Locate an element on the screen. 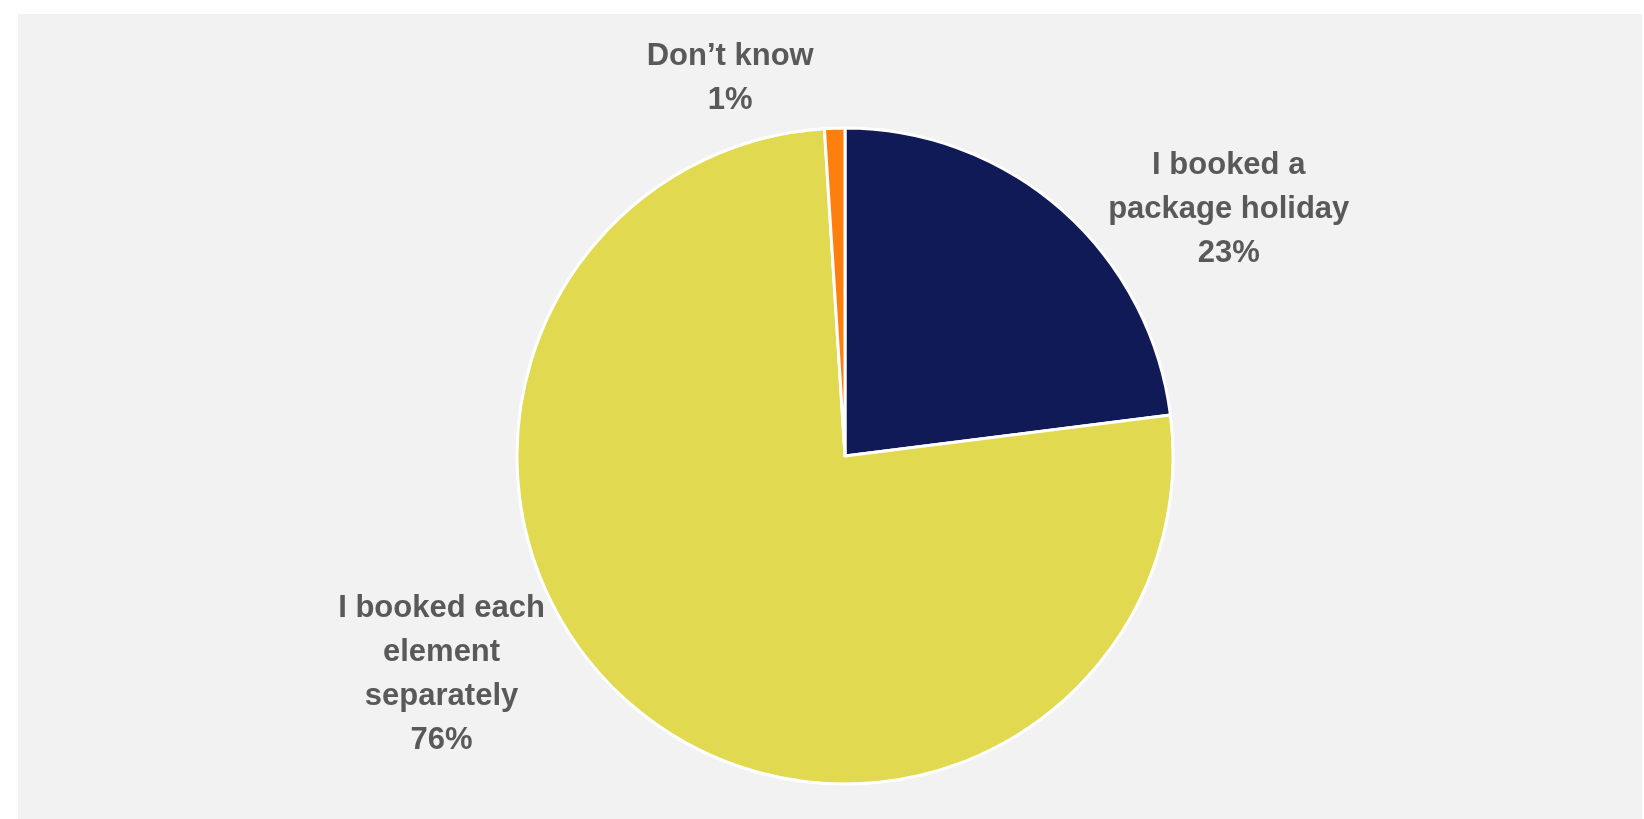  slice-label: I booked a package holiday is located at coordinates (1229, 185).